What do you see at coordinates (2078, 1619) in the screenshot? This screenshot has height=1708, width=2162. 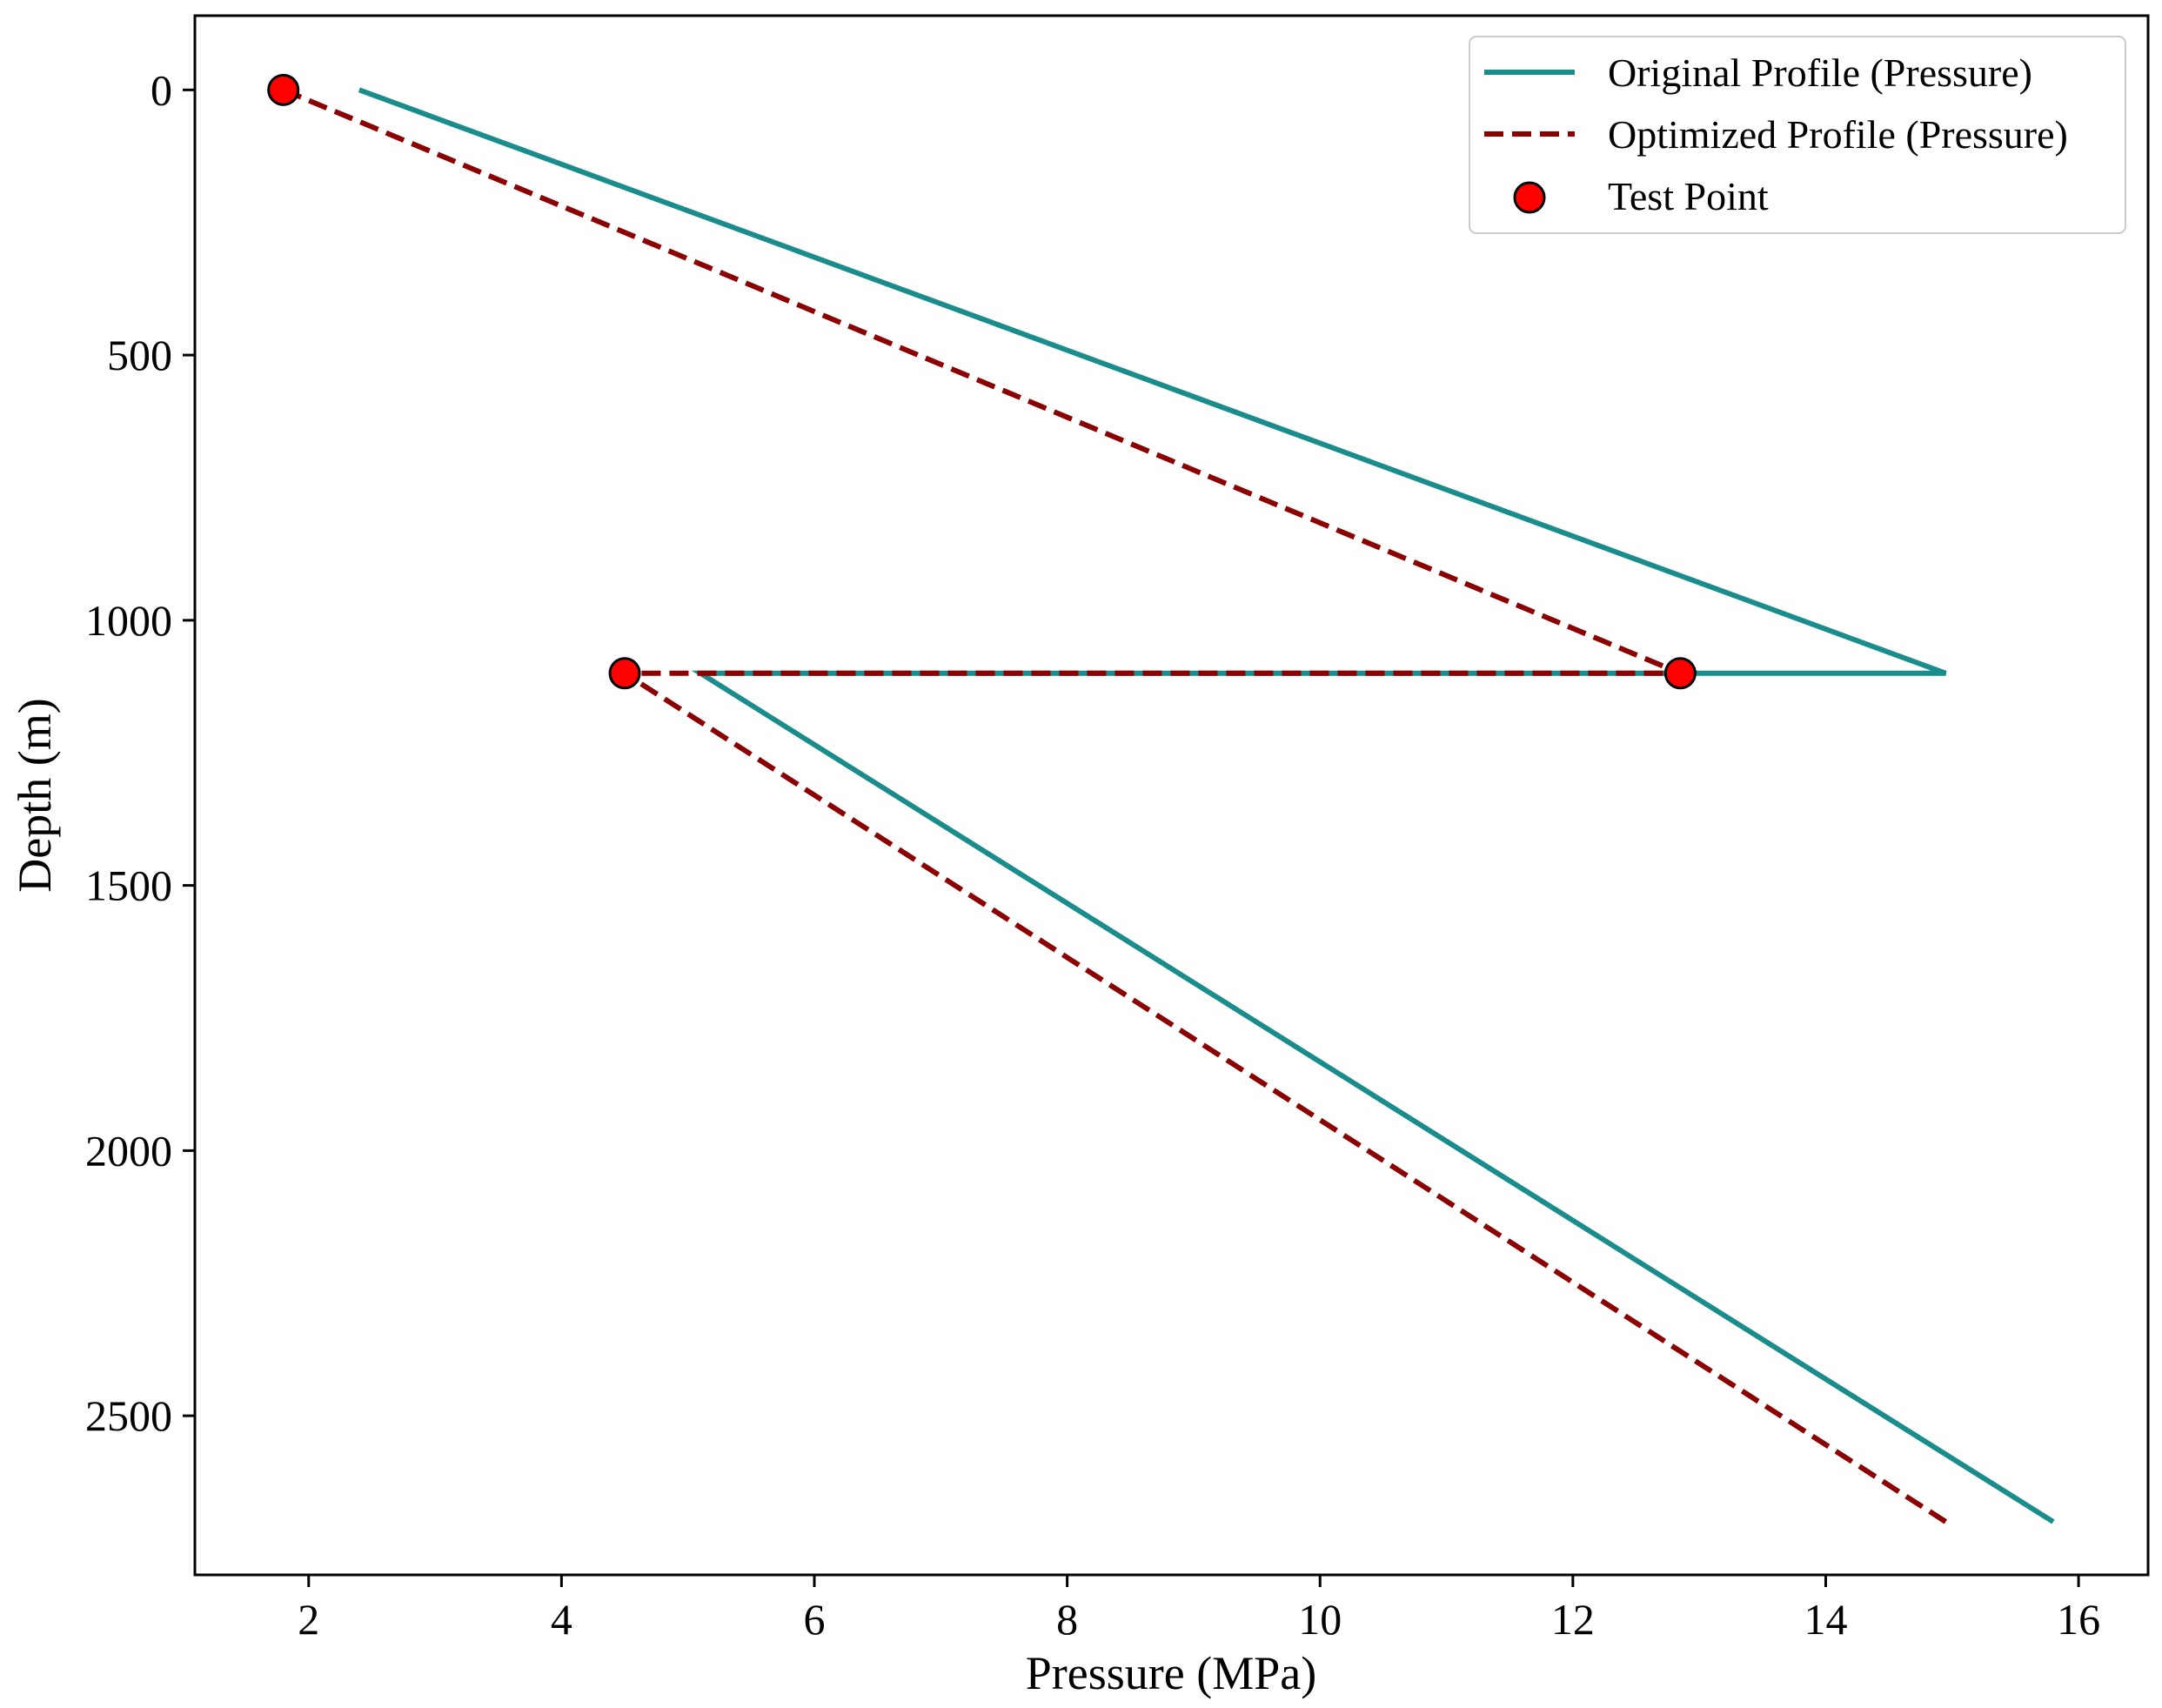 I see `x-tick-label: 16` at bounding box center [2078, 1619].